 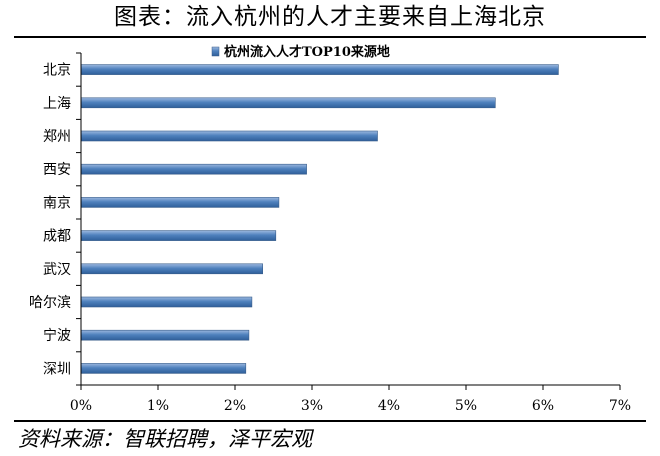 What do you see at coordinates (215, 51) in the screenshot?
I see `legend-swatch` at bounding box center [215, 51].